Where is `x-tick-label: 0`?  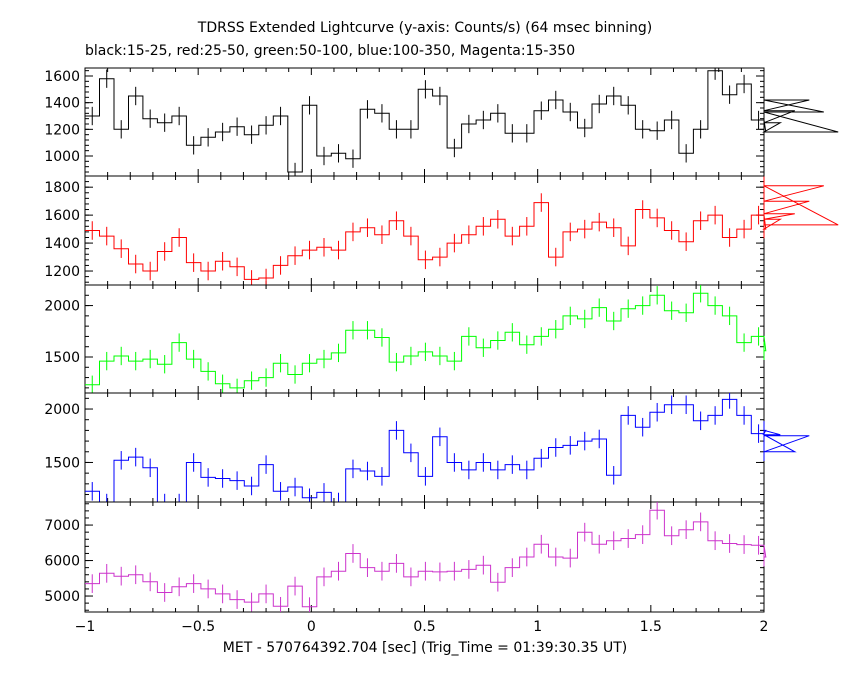
x-tick-label: 0 is located at coordinates (311, 627).